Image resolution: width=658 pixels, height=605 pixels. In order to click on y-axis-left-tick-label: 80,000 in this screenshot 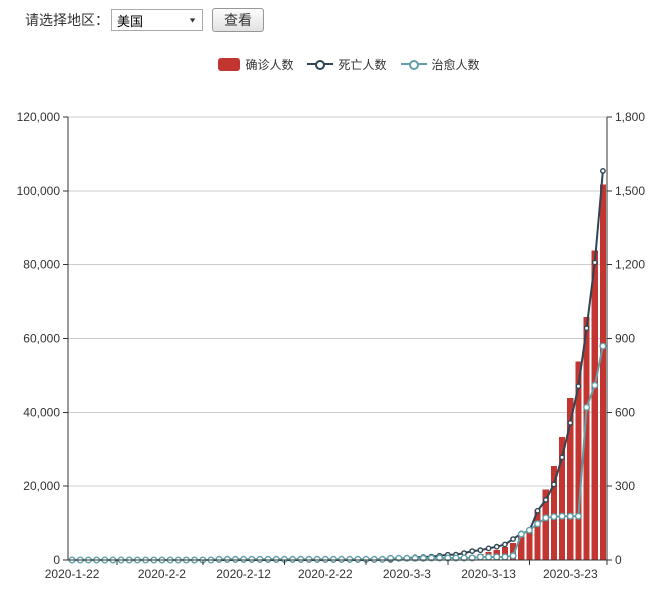, I will do `click(41, 265)`.